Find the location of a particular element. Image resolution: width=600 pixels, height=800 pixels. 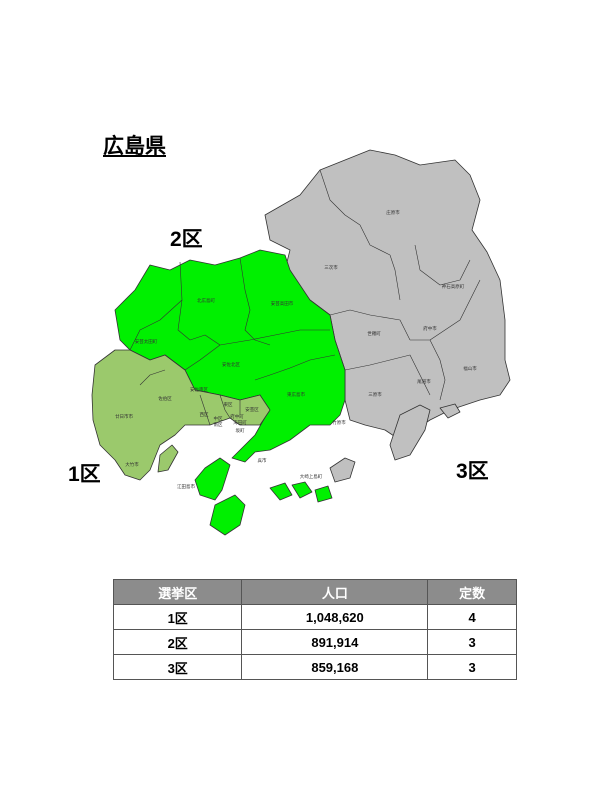

district-1-label: 1区 is located at coordinates (84, 474).